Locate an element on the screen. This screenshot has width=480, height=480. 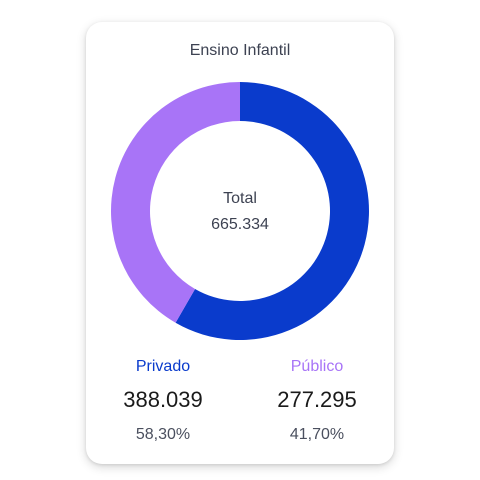
publico-percent: 41,70% is located at coordinates (317, 434).